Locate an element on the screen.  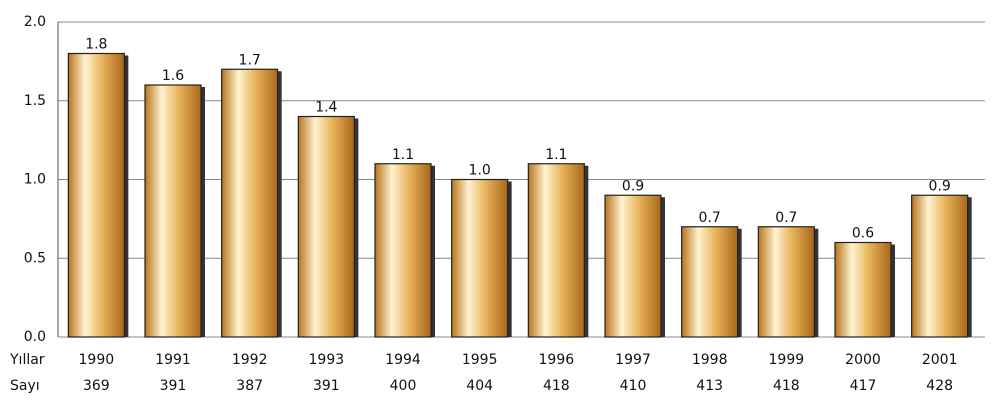
x-tick-label: 1995 is located at coordinates (480, 360).